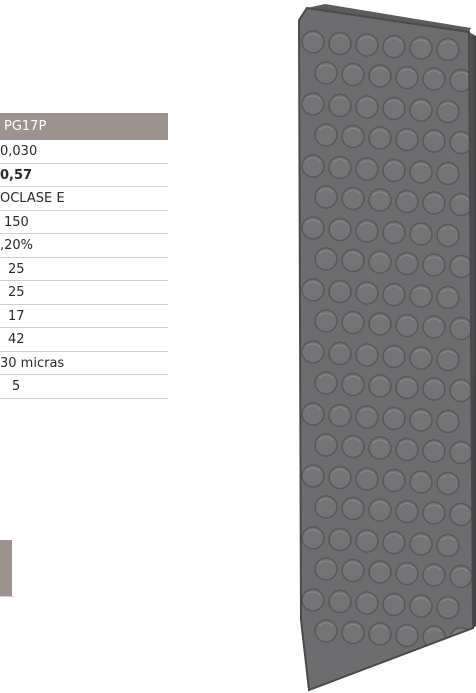 This screenshot has width=476, height=693. Describe the element at coordinates (84, 340) in the screenshot. I see `spec-row: 42` at that location.